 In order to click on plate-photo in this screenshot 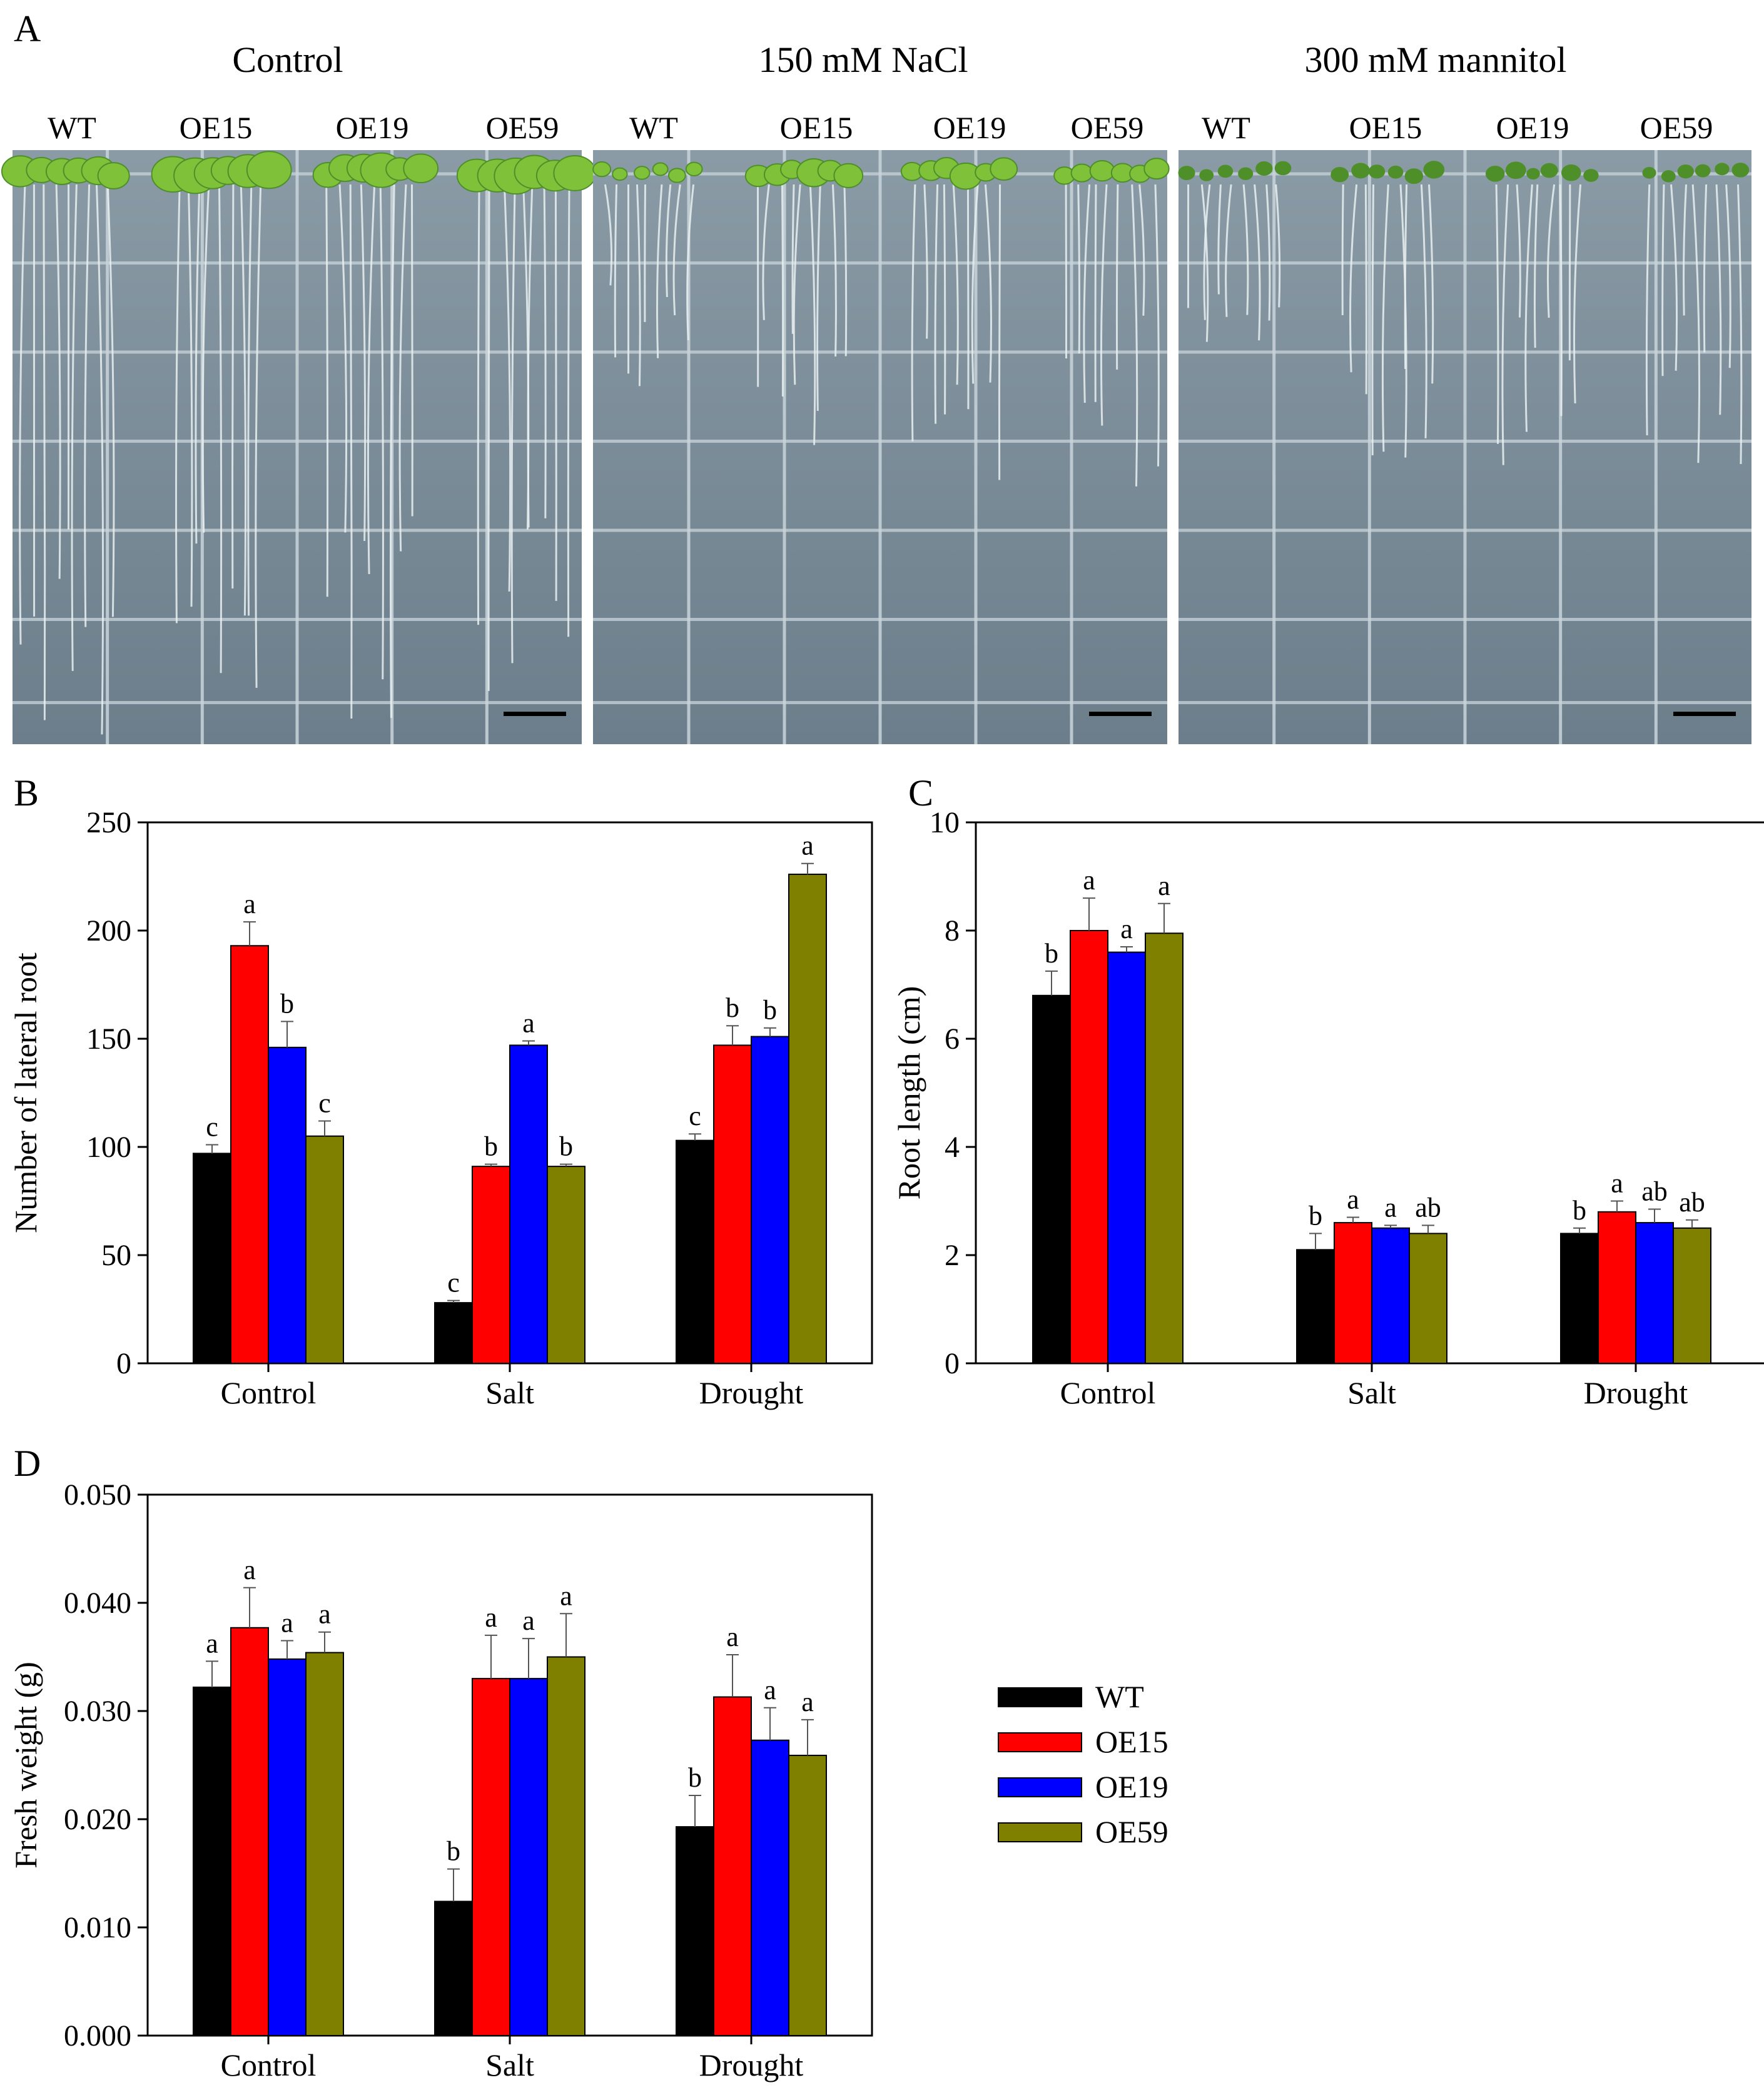, I will do `click(1464, 447)`.